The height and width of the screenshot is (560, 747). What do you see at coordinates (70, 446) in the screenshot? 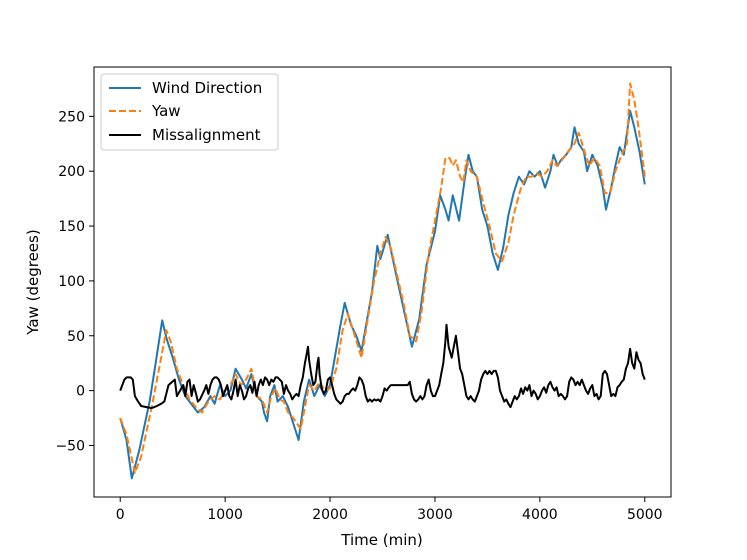
I see `y-tick-label: −50` at bounding box center [70, 446].